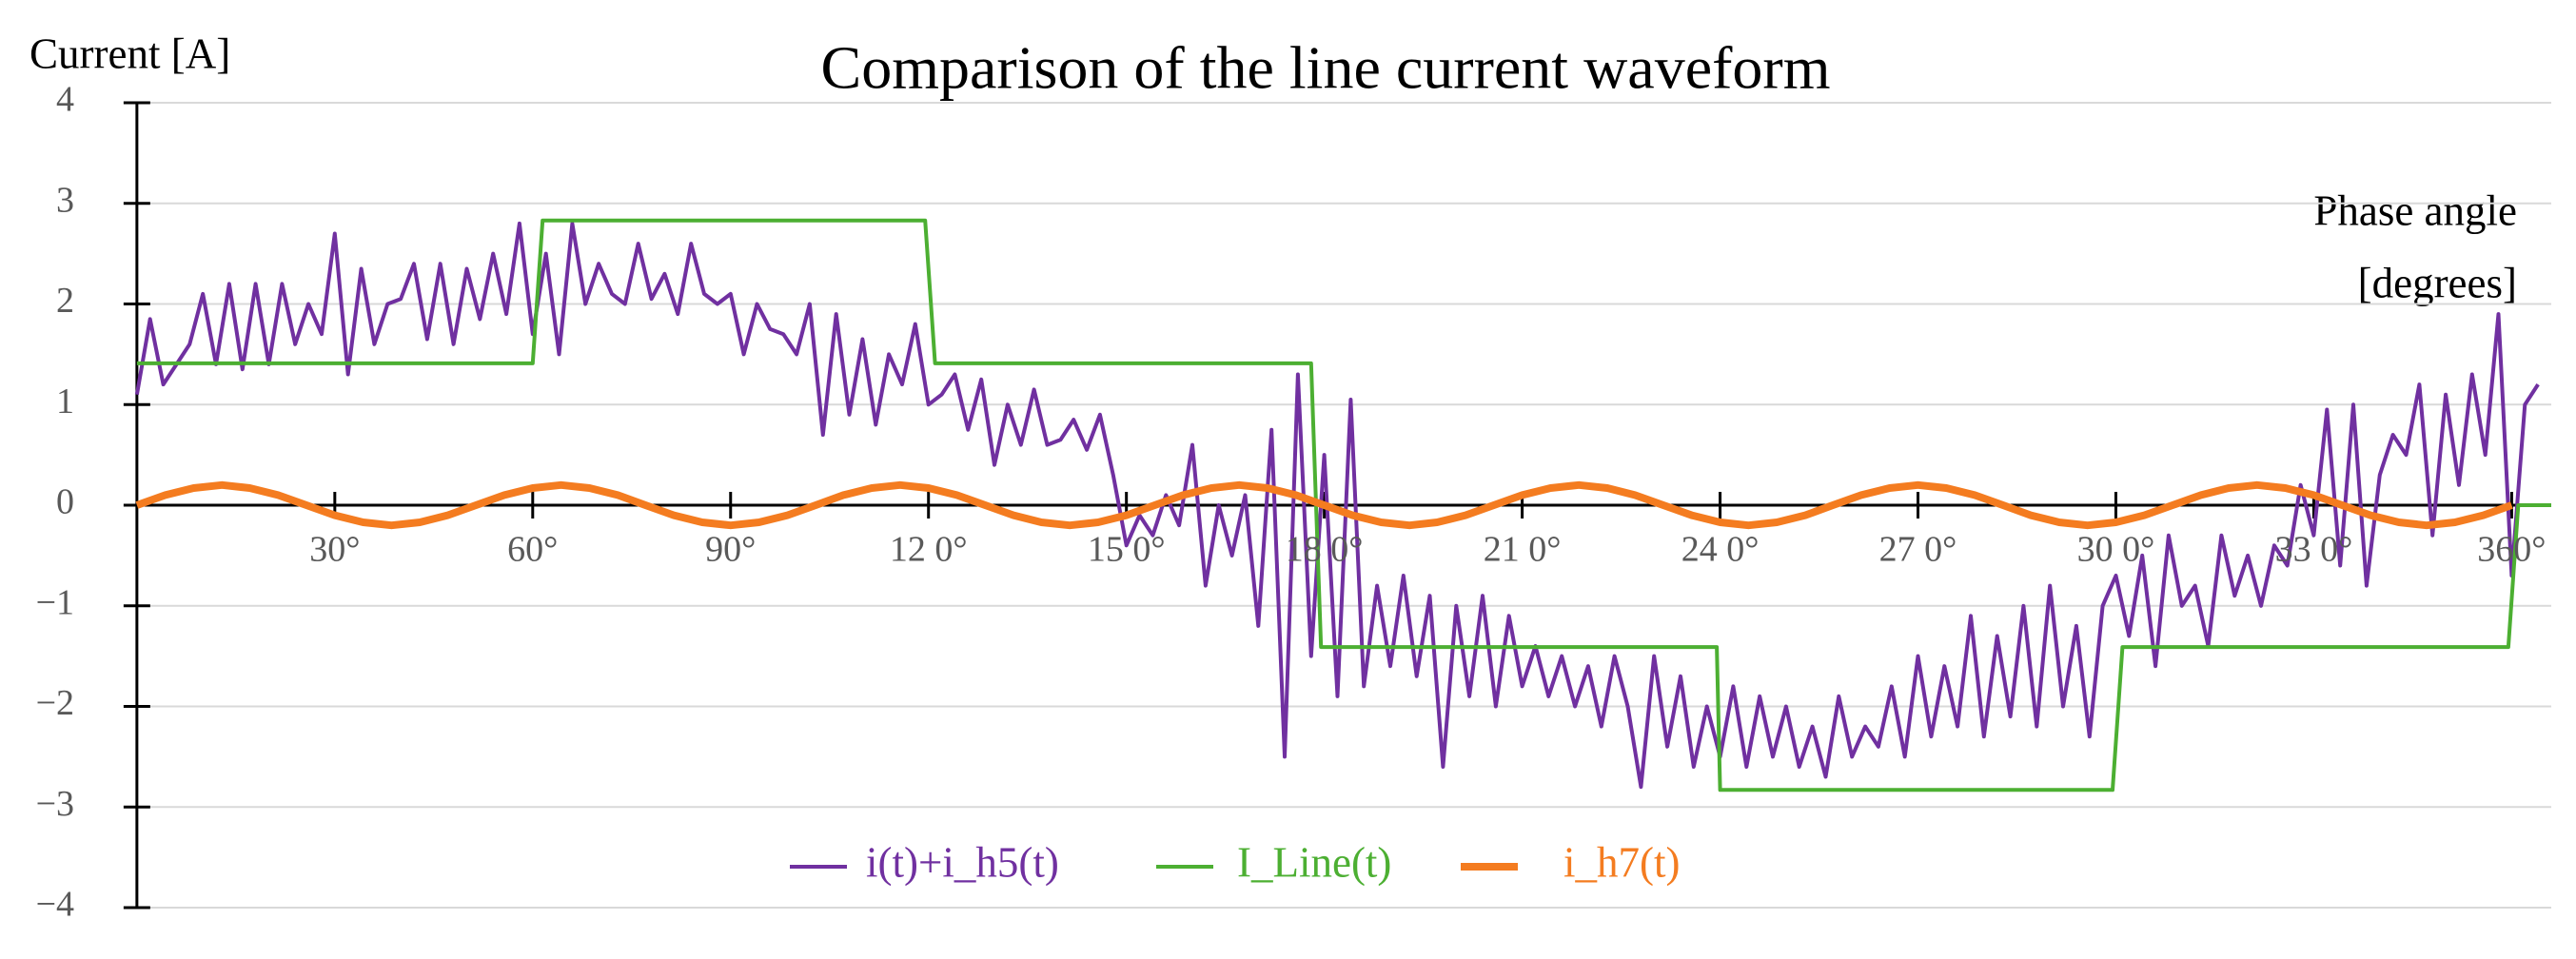 The height and width of the screenshot is (959, 2576). I want to click on chart-title: Comparison of the line current waveform, so click(1326, 68).